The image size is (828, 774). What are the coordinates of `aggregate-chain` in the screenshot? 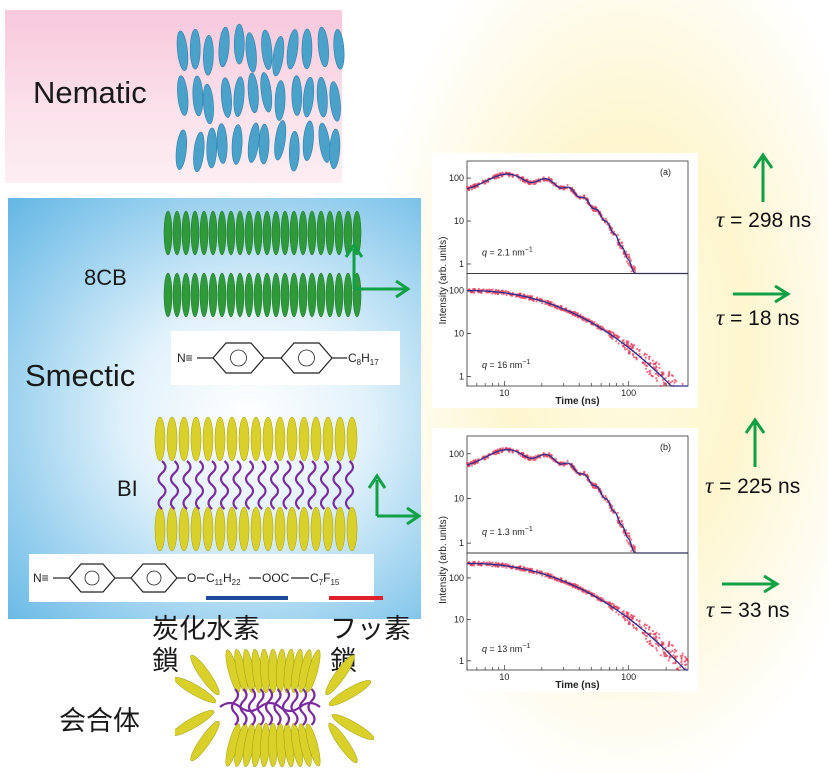 It's located at (286, 707).